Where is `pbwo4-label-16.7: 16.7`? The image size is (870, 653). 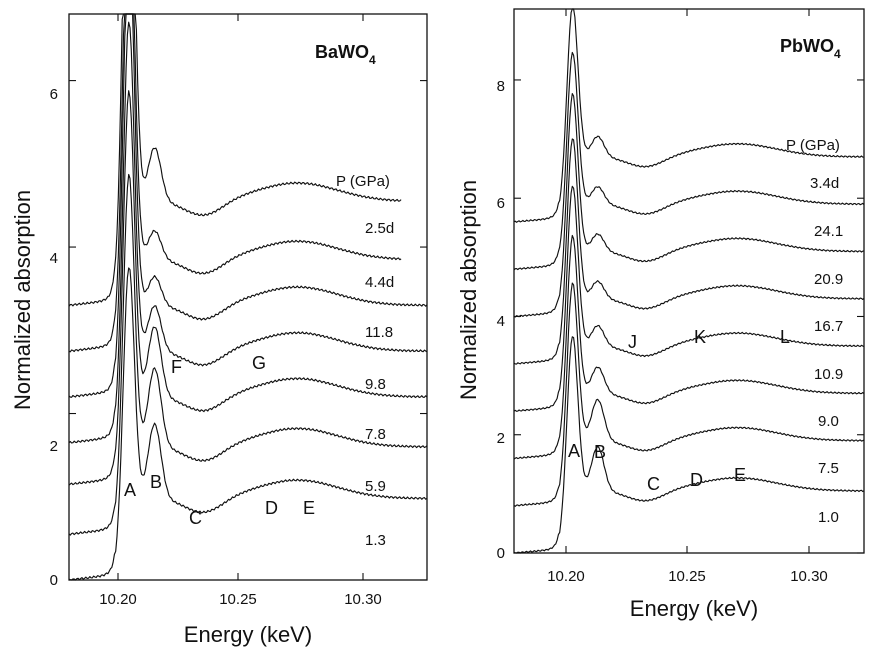
pbwo4-label-16.7: 16.7 is located at coordinates (828, 326).